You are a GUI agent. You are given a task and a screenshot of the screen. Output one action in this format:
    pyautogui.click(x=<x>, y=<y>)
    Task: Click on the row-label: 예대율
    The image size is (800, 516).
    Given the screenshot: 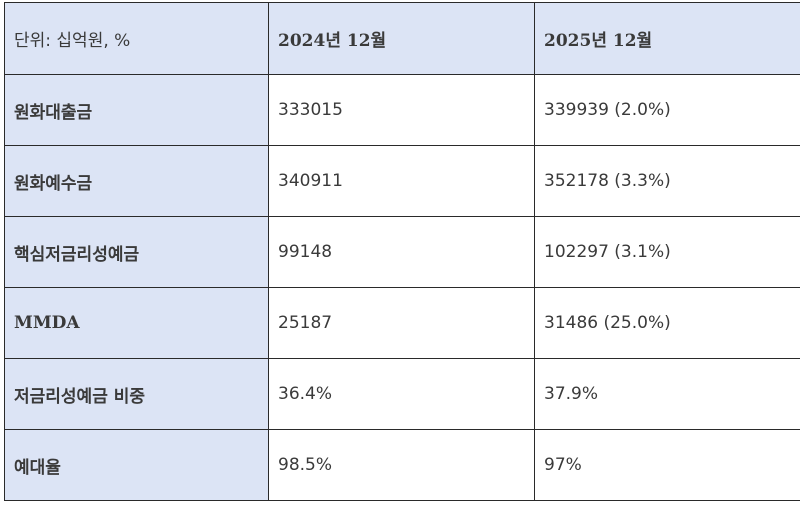 What is the action you would take?
    pyautogui.click(x=136, y=465)
    